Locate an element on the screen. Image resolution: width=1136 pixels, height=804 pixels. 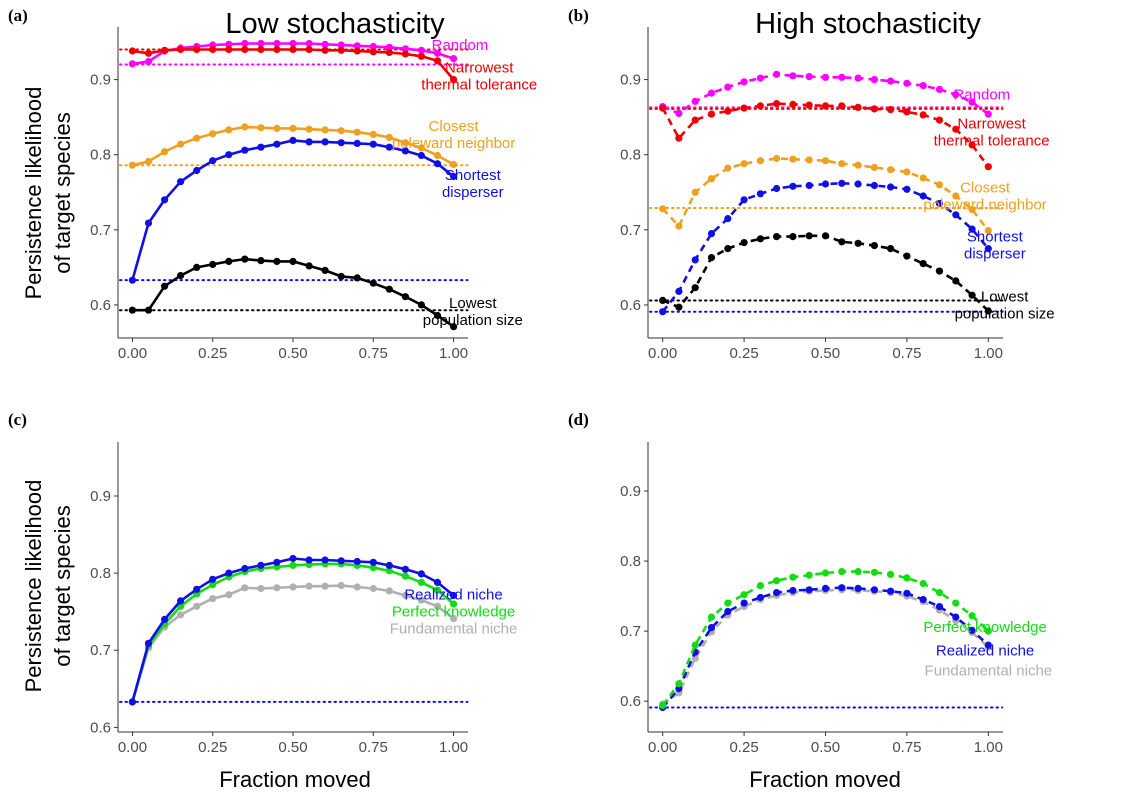
xlabel-c: Fraction moved is located at coordinates (295, 779).